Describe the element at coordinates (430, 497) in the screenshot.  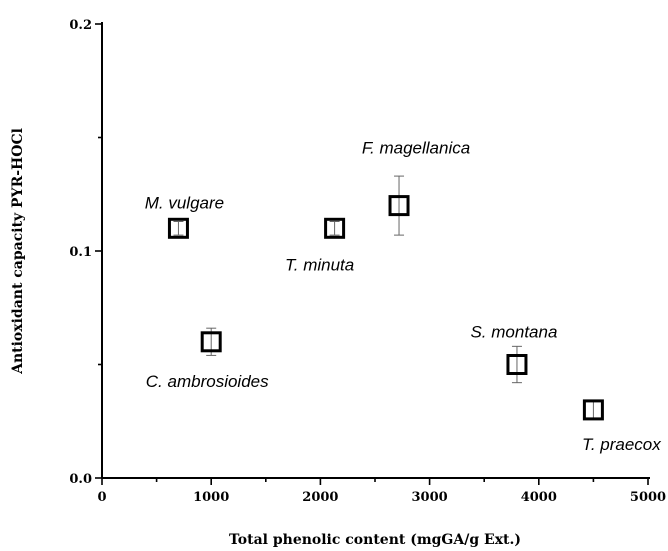
I see `x-tick-label: 3000` at that location.